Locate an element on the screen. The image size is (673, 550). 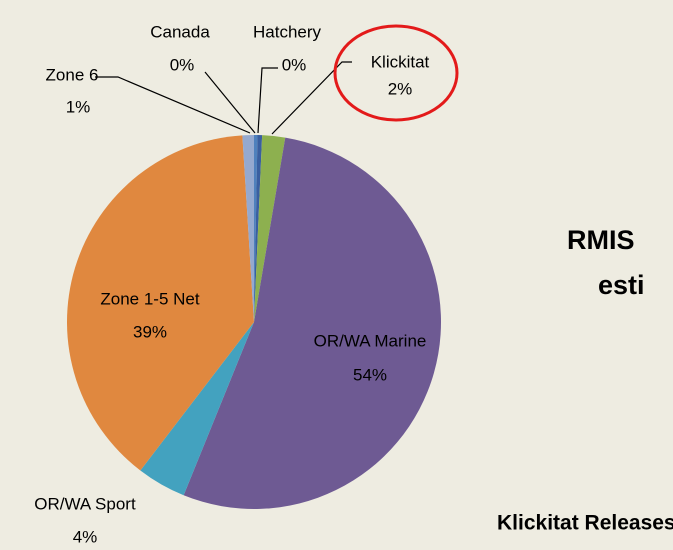
slice-label: OR/WA Sport is located at coordinates (85, 503).